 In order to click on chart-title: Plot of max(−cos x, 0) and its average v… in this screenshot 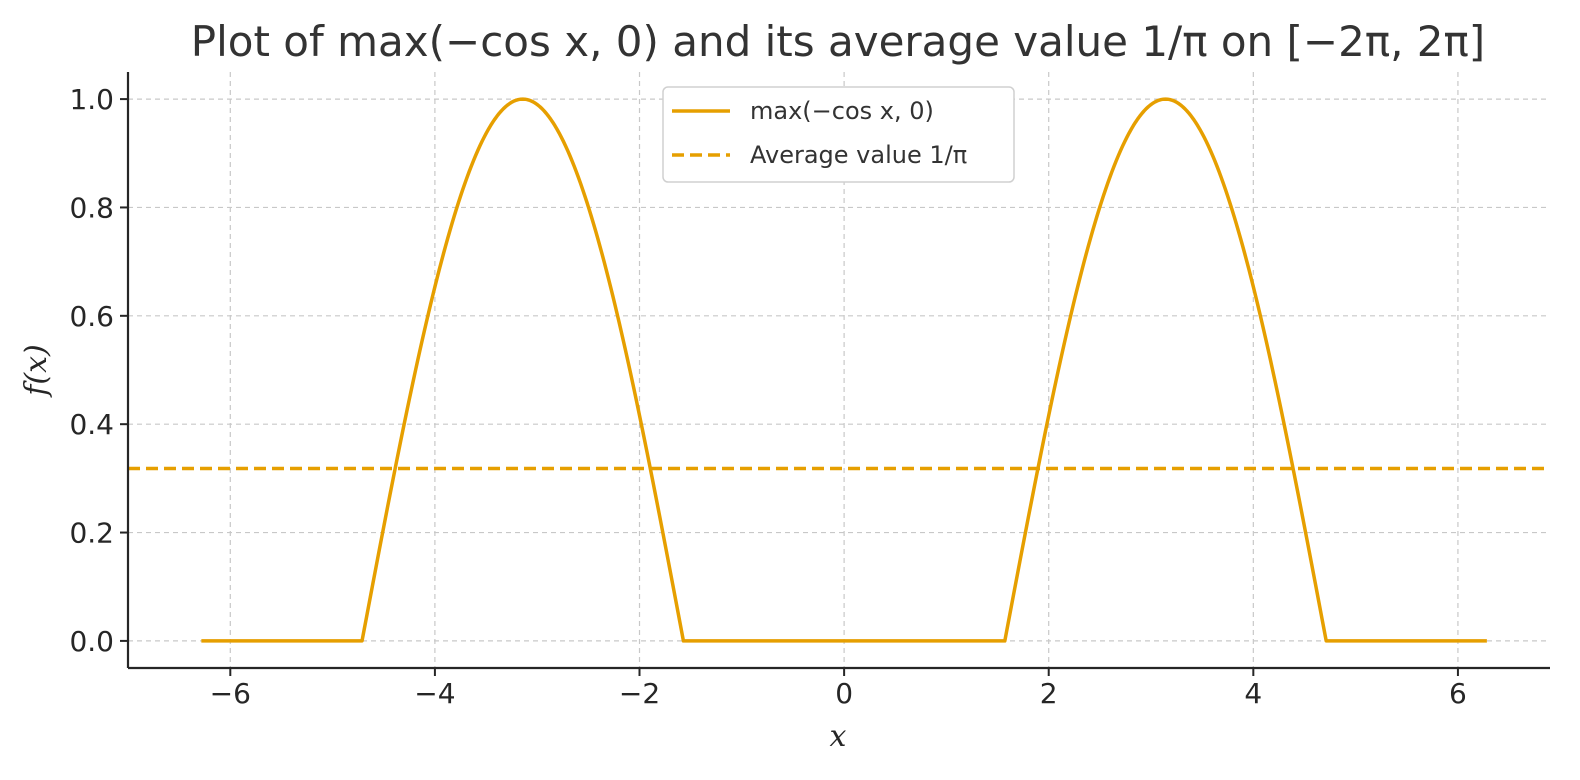, I will do `click(838, 41)`.